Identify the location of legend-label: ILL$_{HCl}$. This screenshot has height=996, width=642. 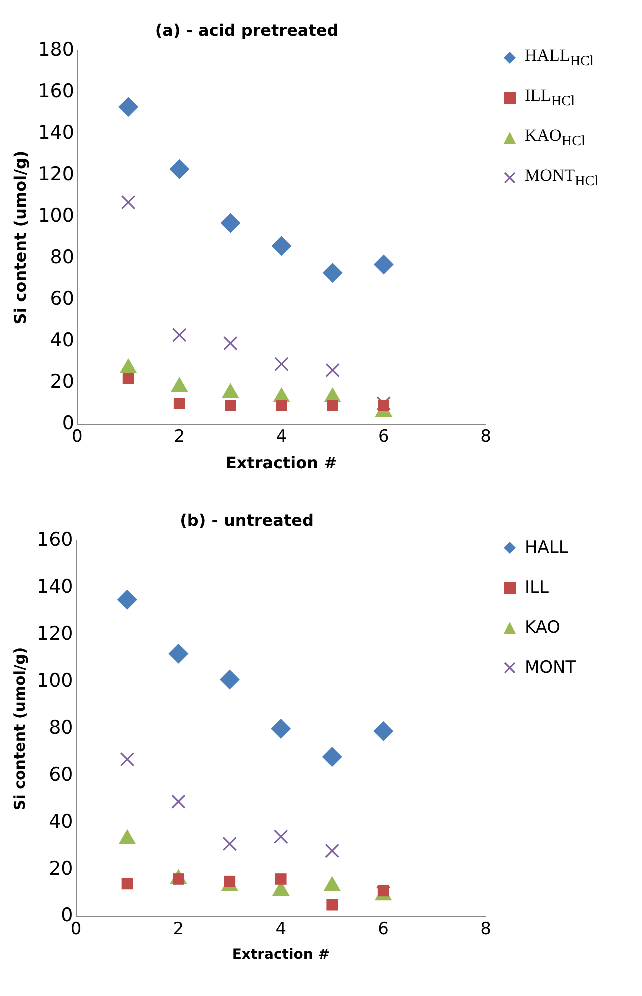
(550, 98).